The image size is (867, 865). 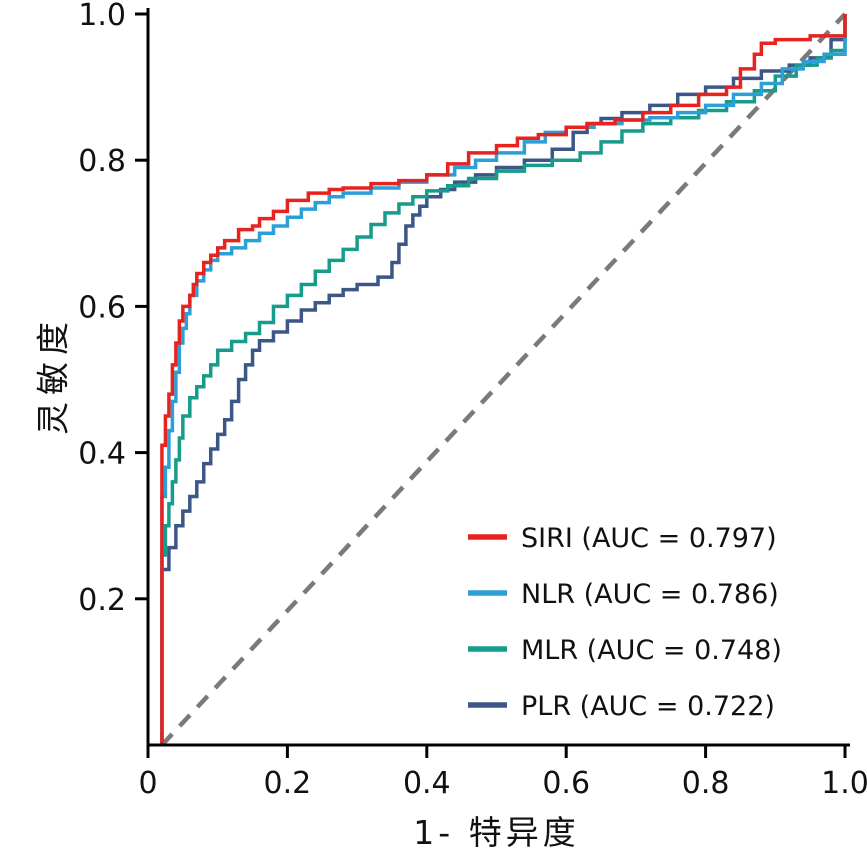 What do you see at coordinates (649, 538) in the screenshot?
I see `legend-label-siri: SIRI (AUC = 0.797)` at bounding box center [649, 538].